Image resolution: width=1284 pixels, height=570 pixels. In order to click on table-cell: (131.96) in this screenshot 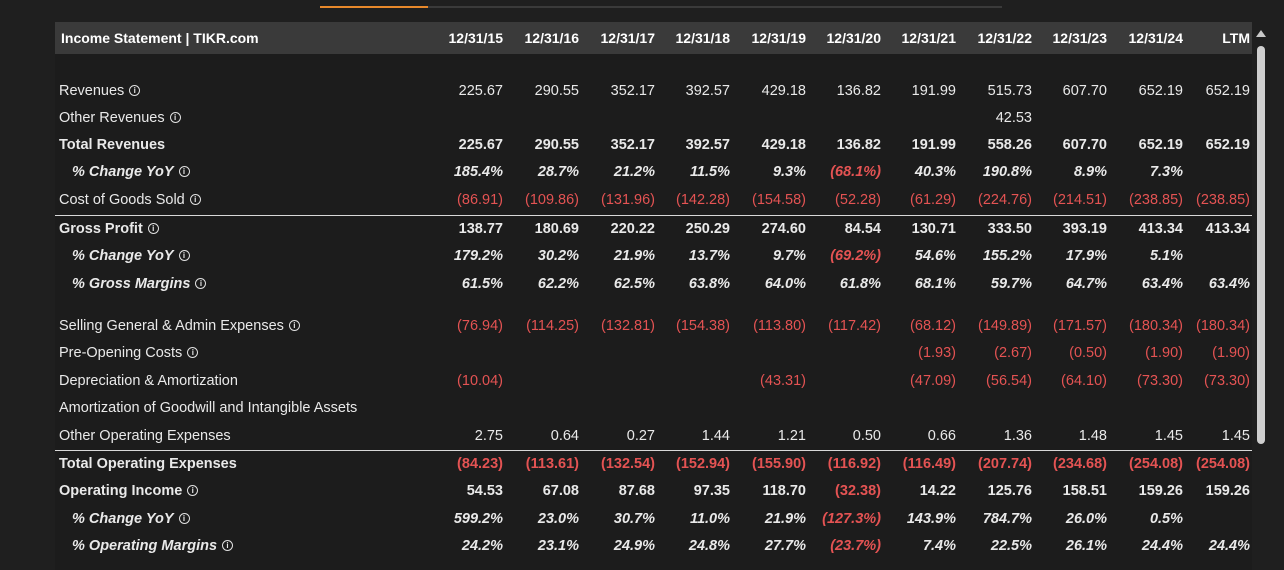, I will do `click(627, 200)`.